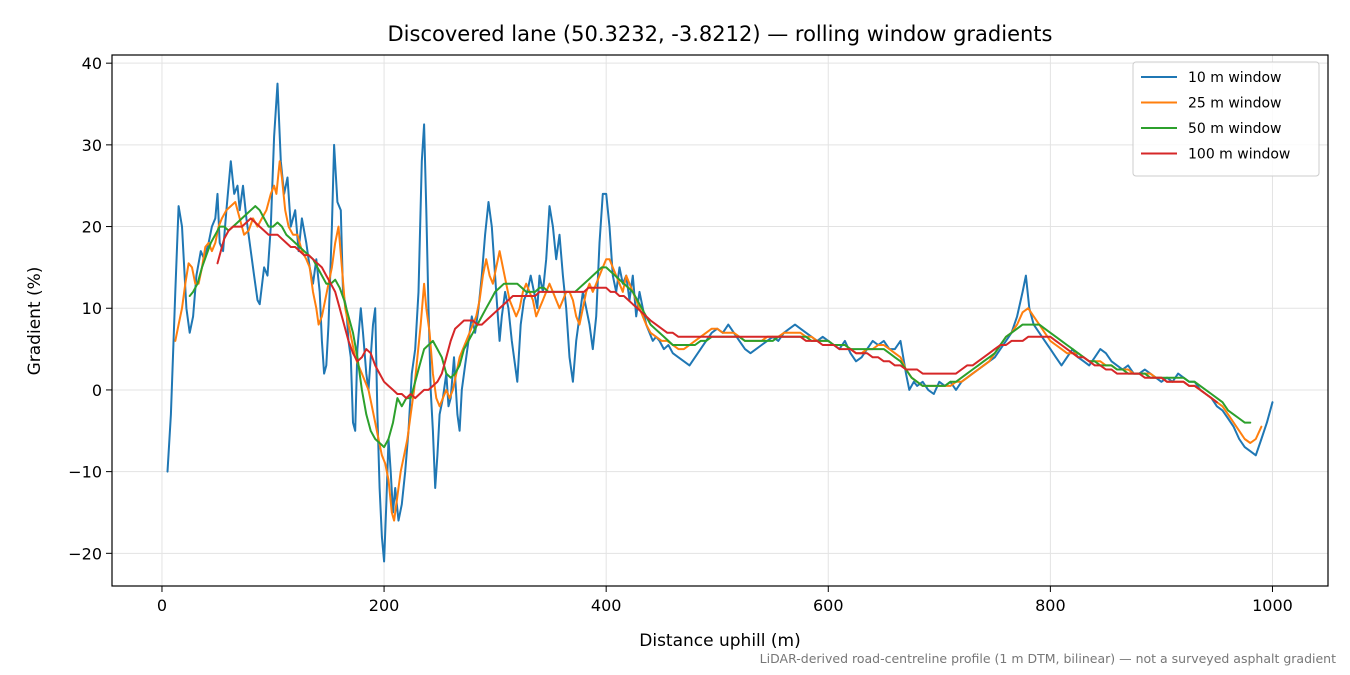  Describe the element at coordinates (1234, 104) in the screenshot. I see `legend-label: 25 m window` at that location.